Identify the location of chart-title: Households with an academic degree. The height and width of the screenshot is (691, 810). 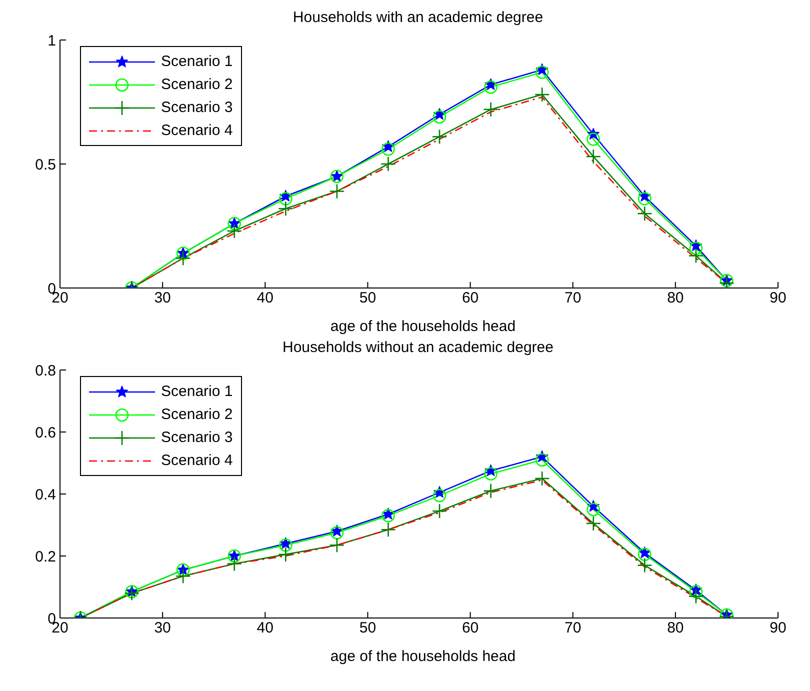
(418, 18).